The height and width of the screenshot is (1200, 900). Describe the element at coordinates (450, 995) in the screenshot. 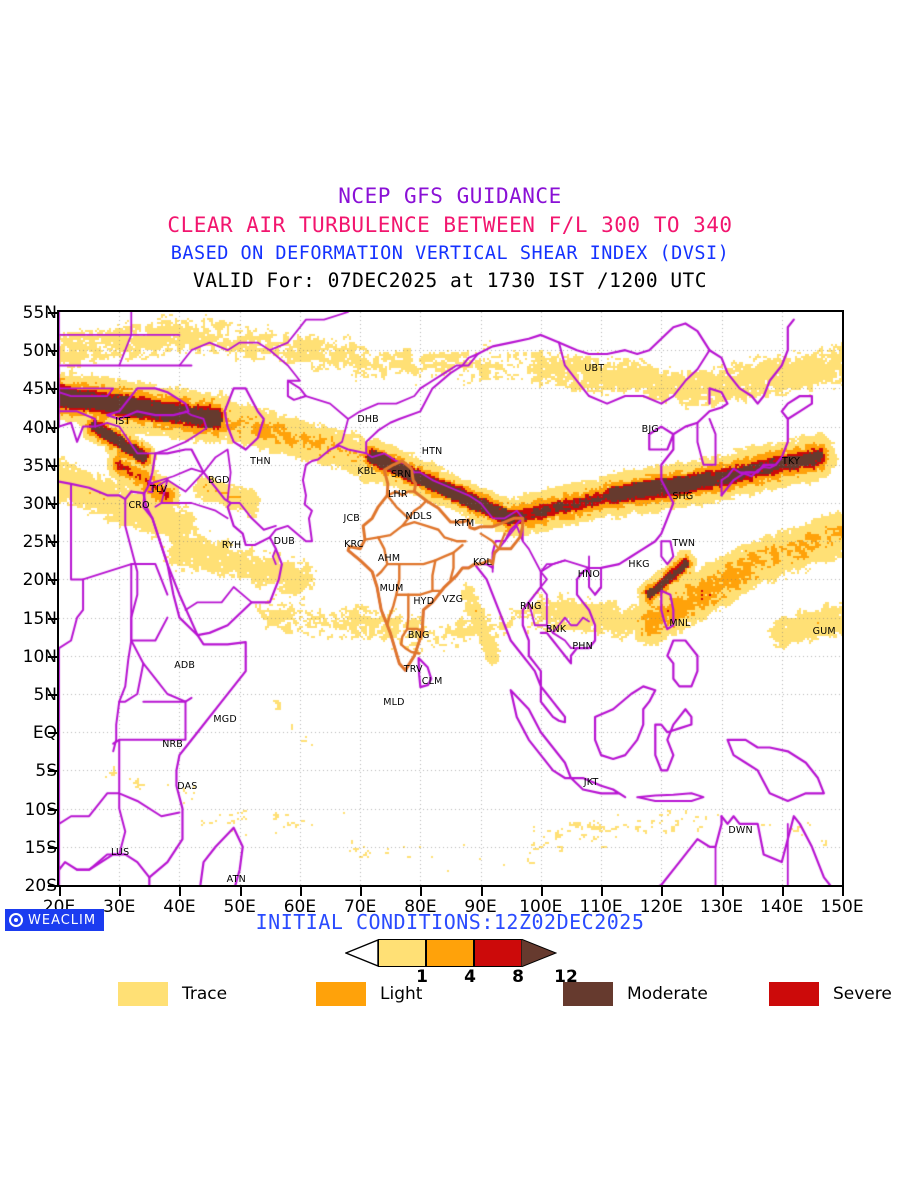

I see `category-legend: Trace Light Moderate Severe` at that location.